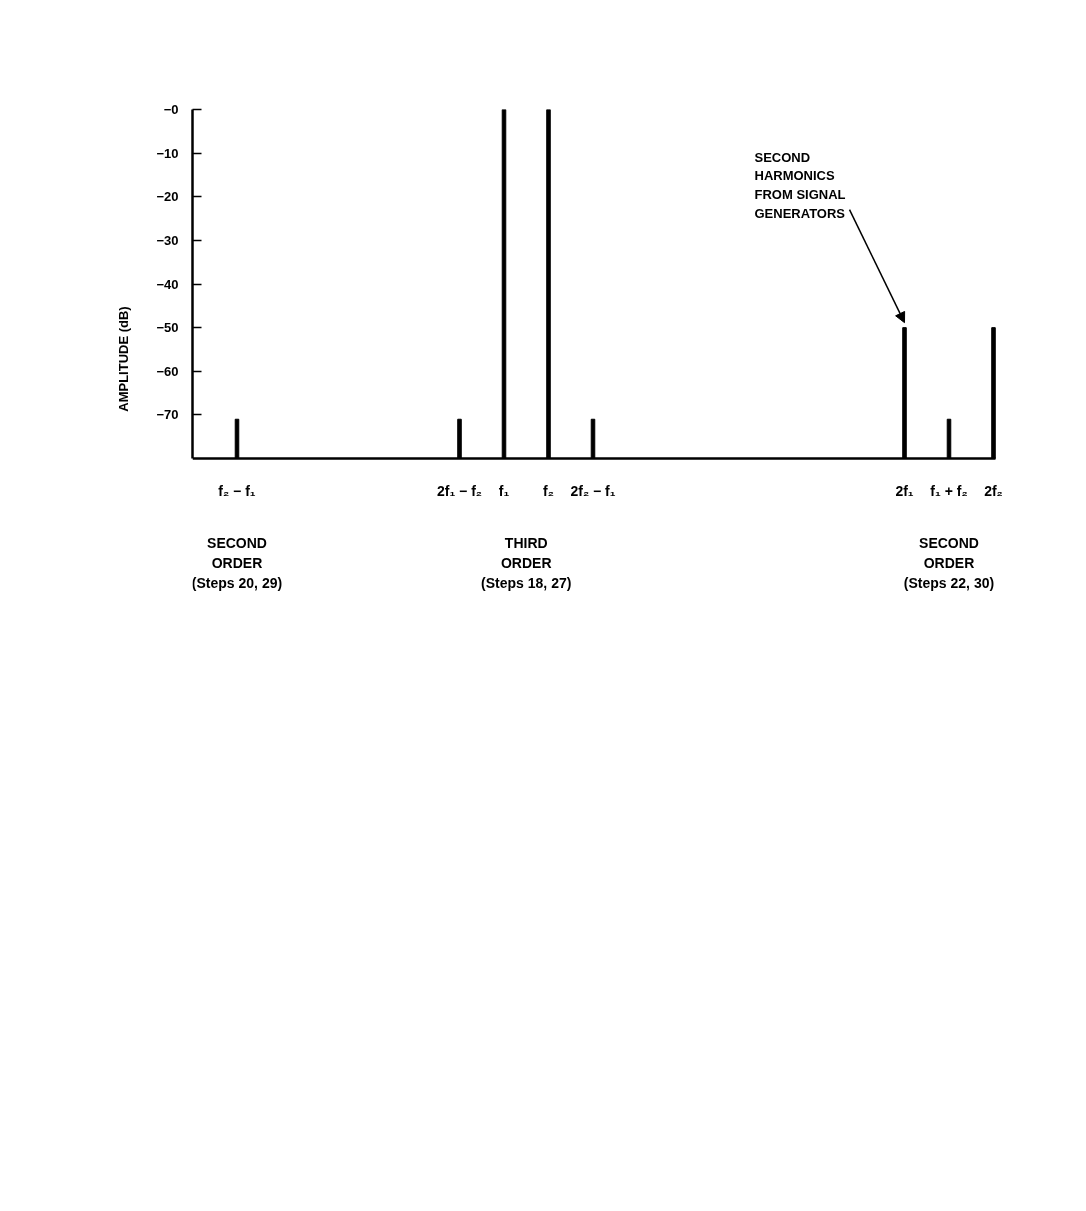  What do you see at coordinates (167, 415) in the screenshot?
I see `y-tick-label: −70` at bounding box center [167, 415].